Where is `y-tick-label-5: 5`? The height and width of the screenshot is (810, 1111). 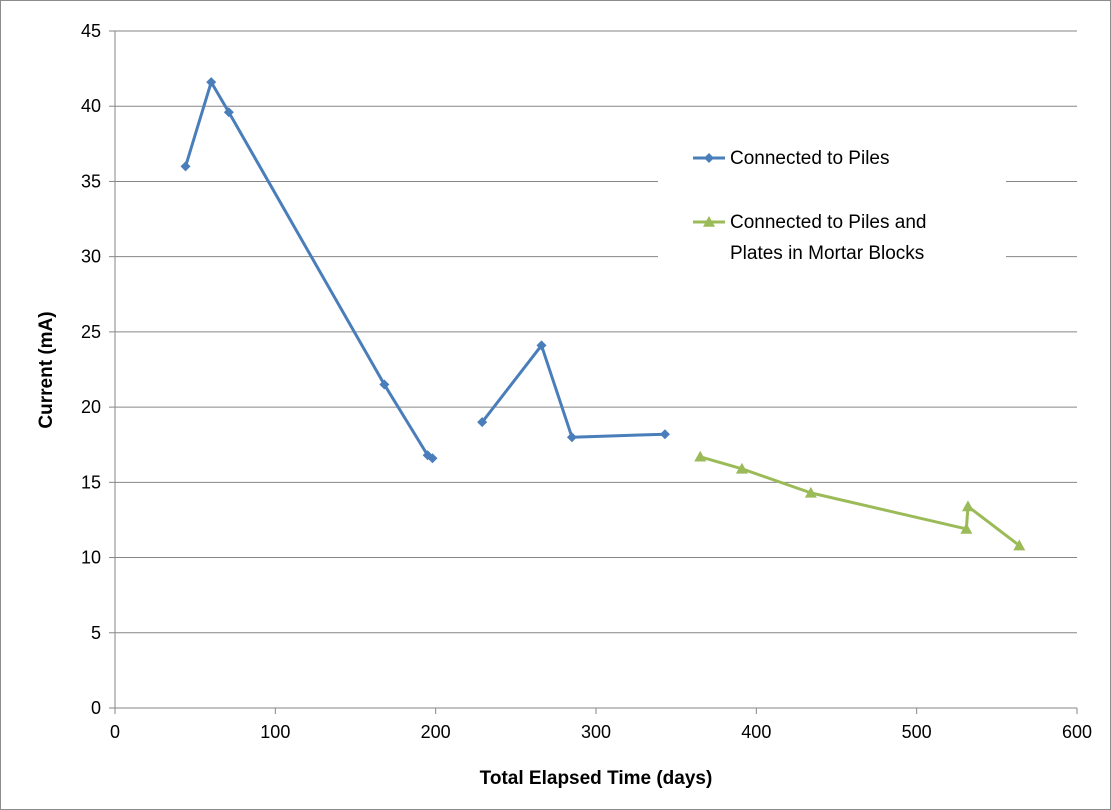 y-tick-label-5: 5 is located at coordinates (96, 633).